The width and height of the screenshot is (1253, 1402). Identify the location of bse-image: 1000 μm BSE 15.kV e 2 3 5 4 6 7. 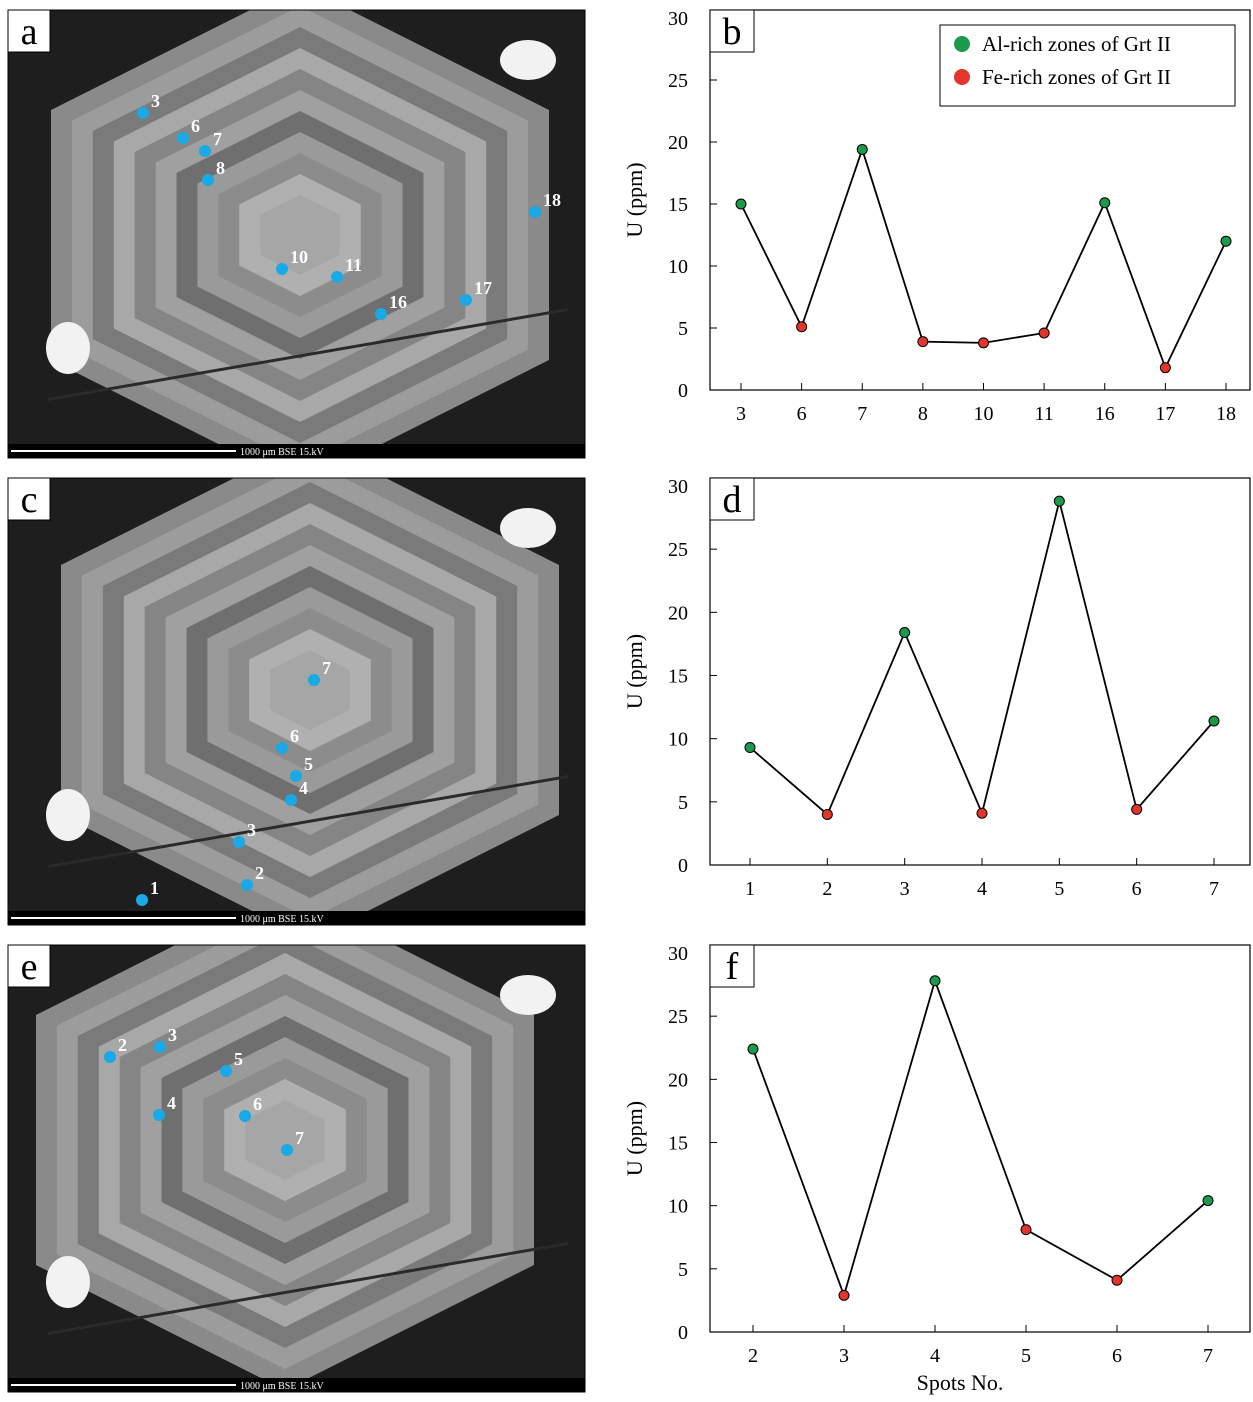
(296, 1168).